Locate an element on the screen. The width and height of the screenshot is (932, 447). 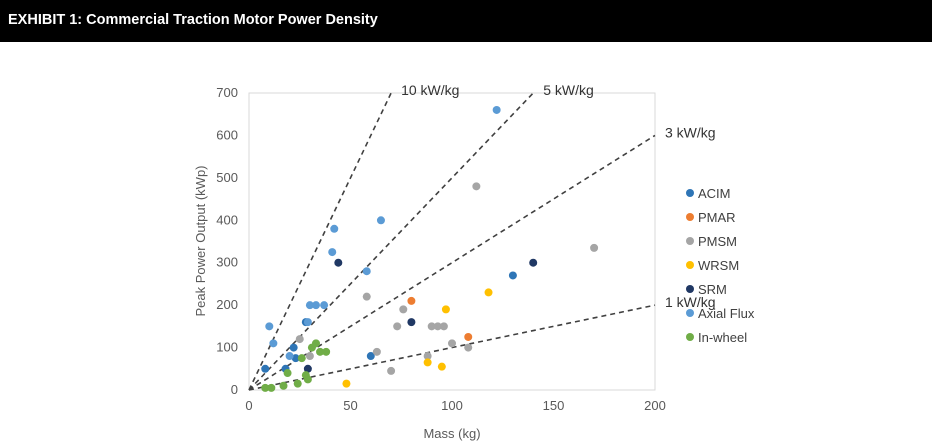
legend-label-in-wheel: In-wheel is located at coordinates (722, 337).